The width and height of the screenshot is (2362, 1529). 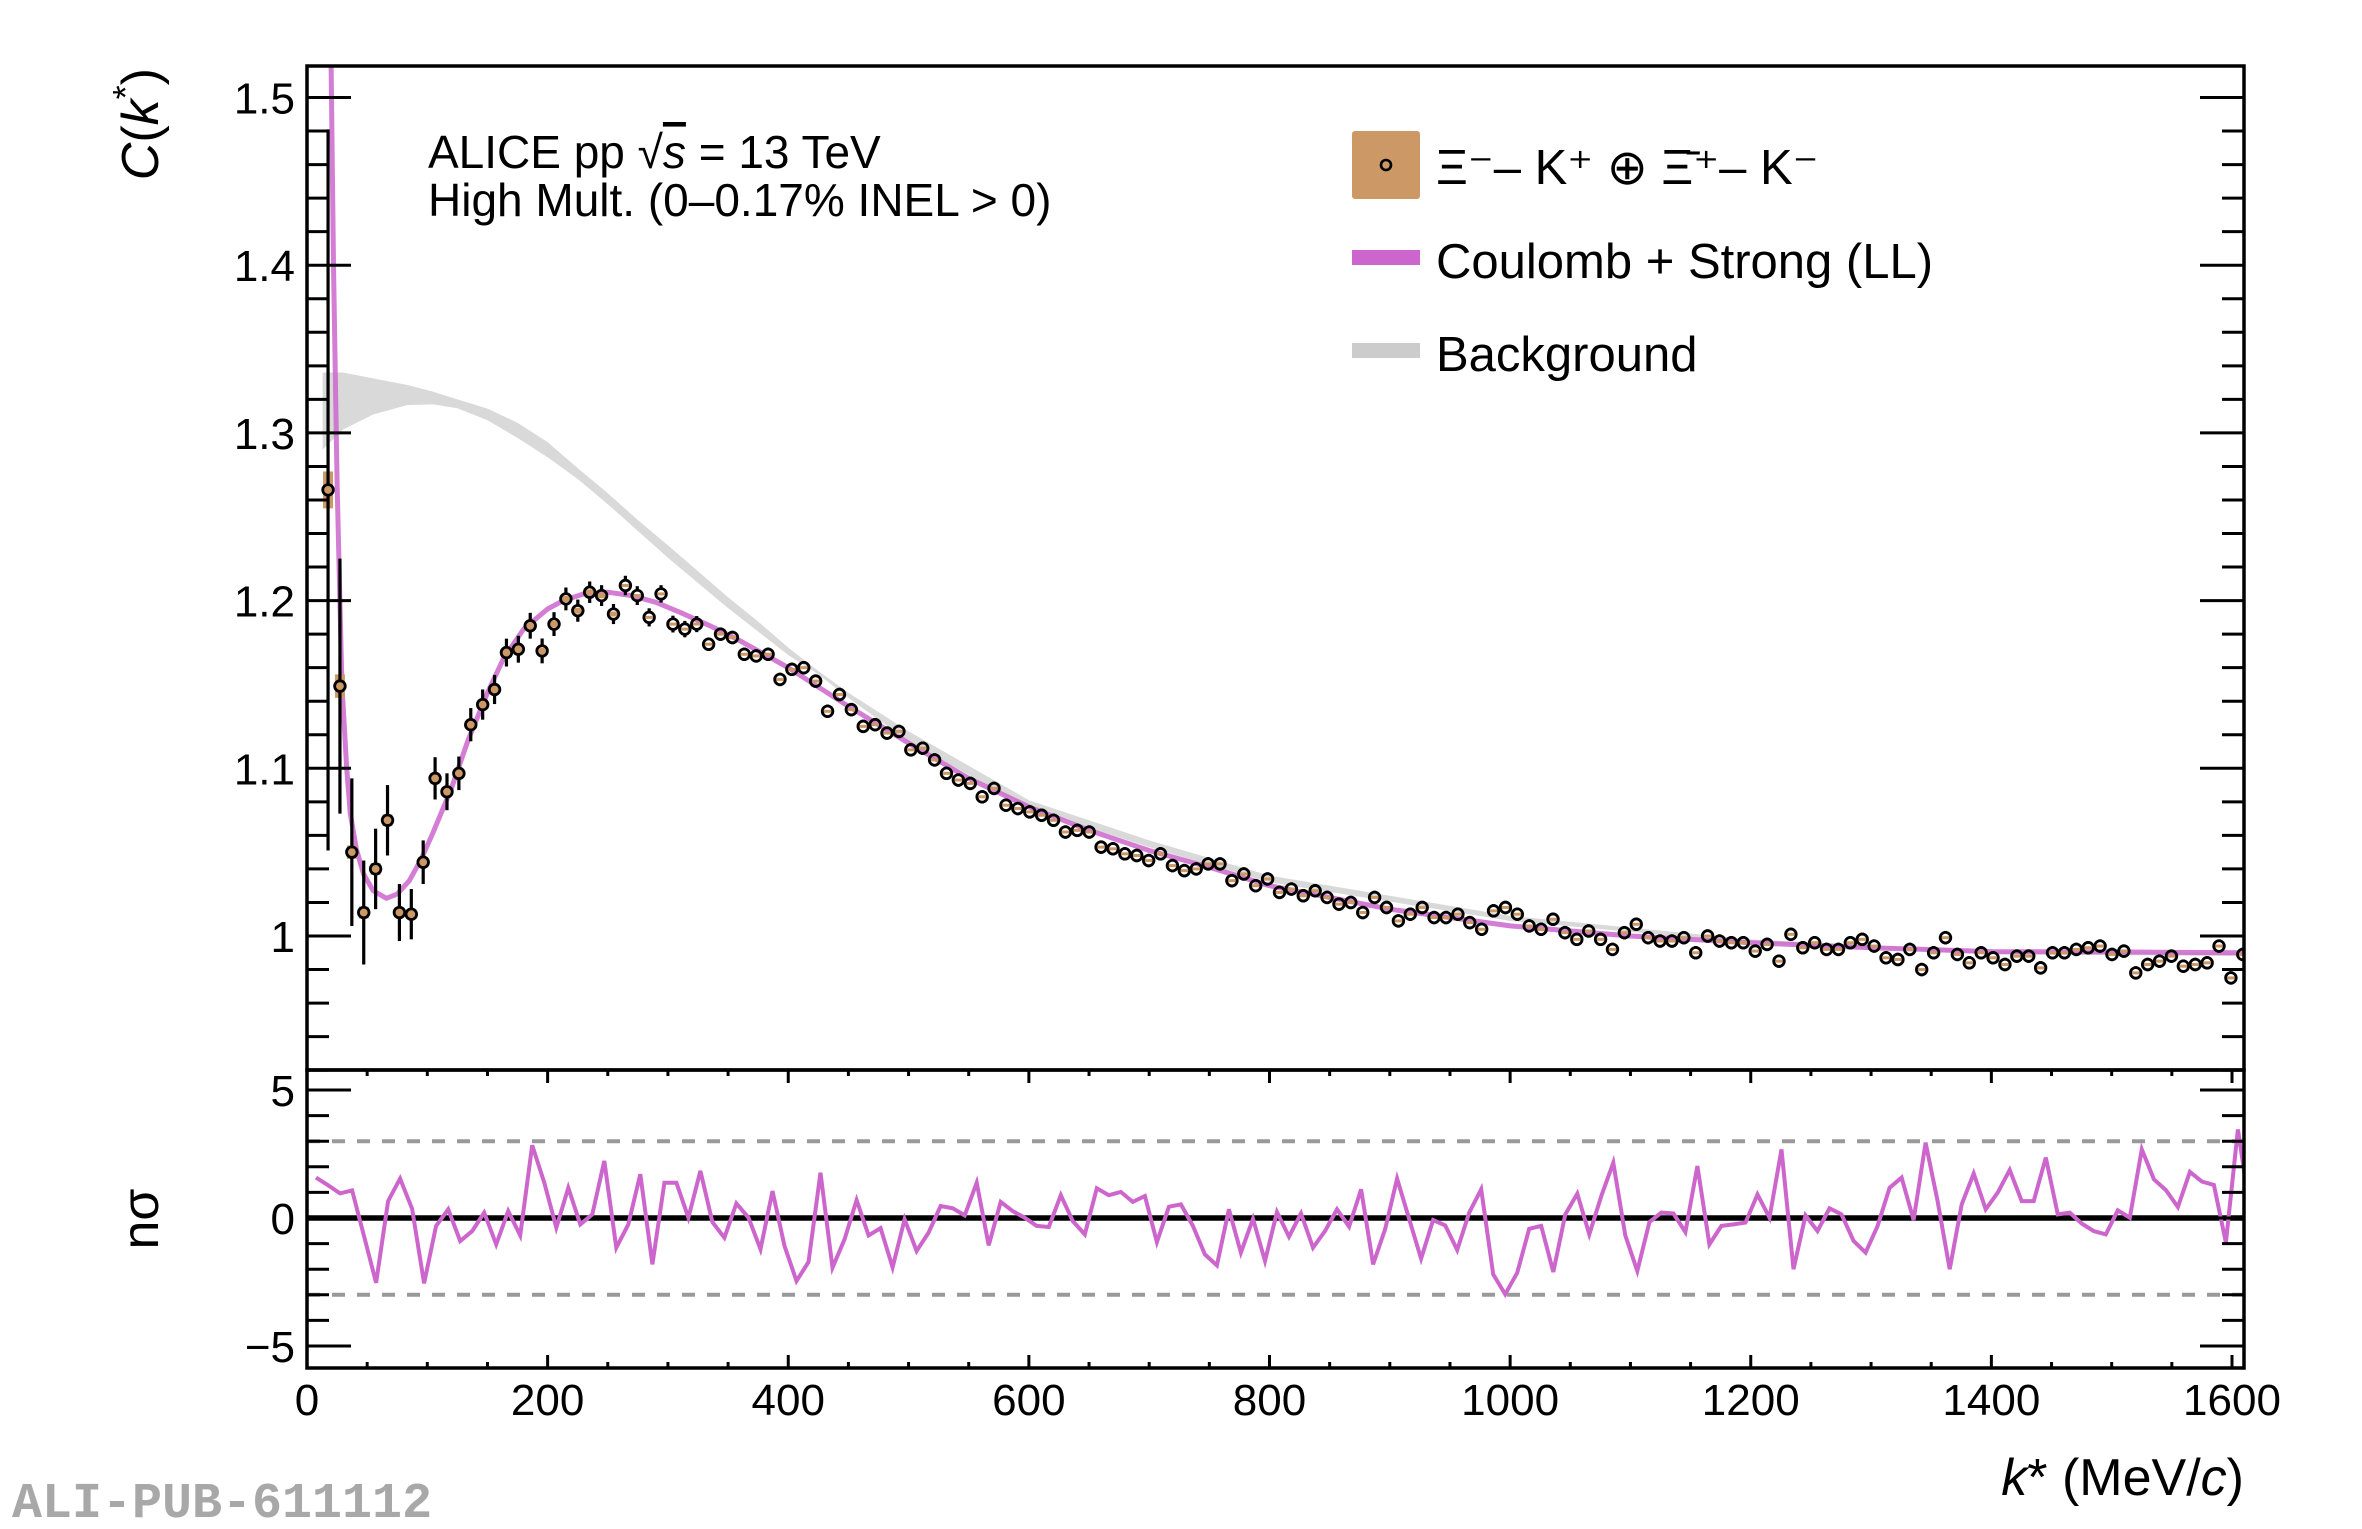 I want to click on legend-marker-icon, so click(x=1386, y=165).